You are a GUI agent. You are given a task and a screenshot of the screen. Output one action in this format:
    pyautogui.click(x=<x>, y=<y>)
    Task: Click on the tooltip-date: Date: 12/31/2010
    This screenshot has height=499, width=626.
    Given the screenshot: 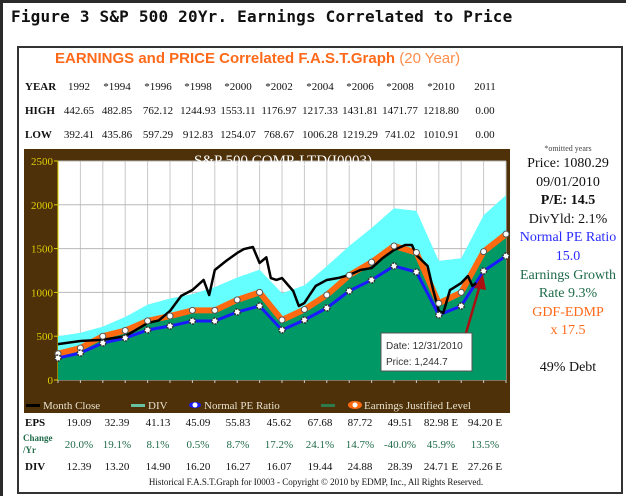 What is the action you would take?
    pyautogui.click(x=424, y=346)
    